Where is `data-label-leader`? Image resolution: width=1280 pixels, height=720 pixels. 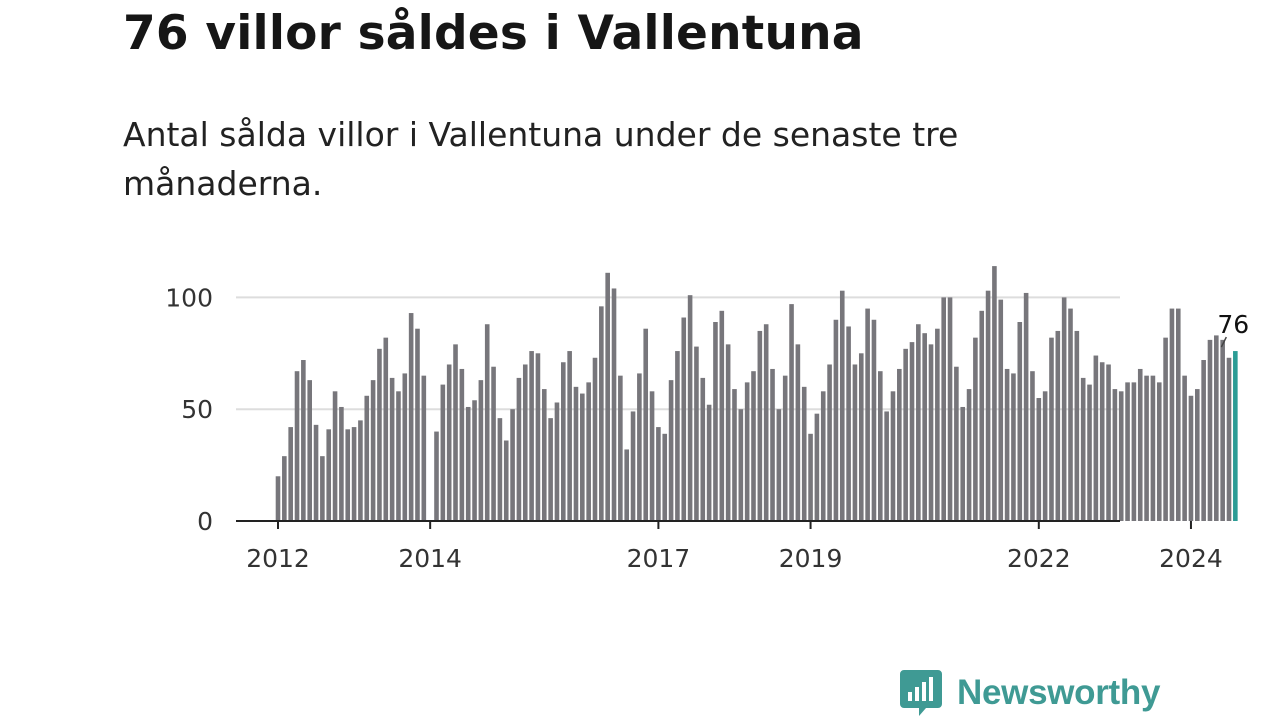
data-label-leader is located at coordinates (1224, 342).